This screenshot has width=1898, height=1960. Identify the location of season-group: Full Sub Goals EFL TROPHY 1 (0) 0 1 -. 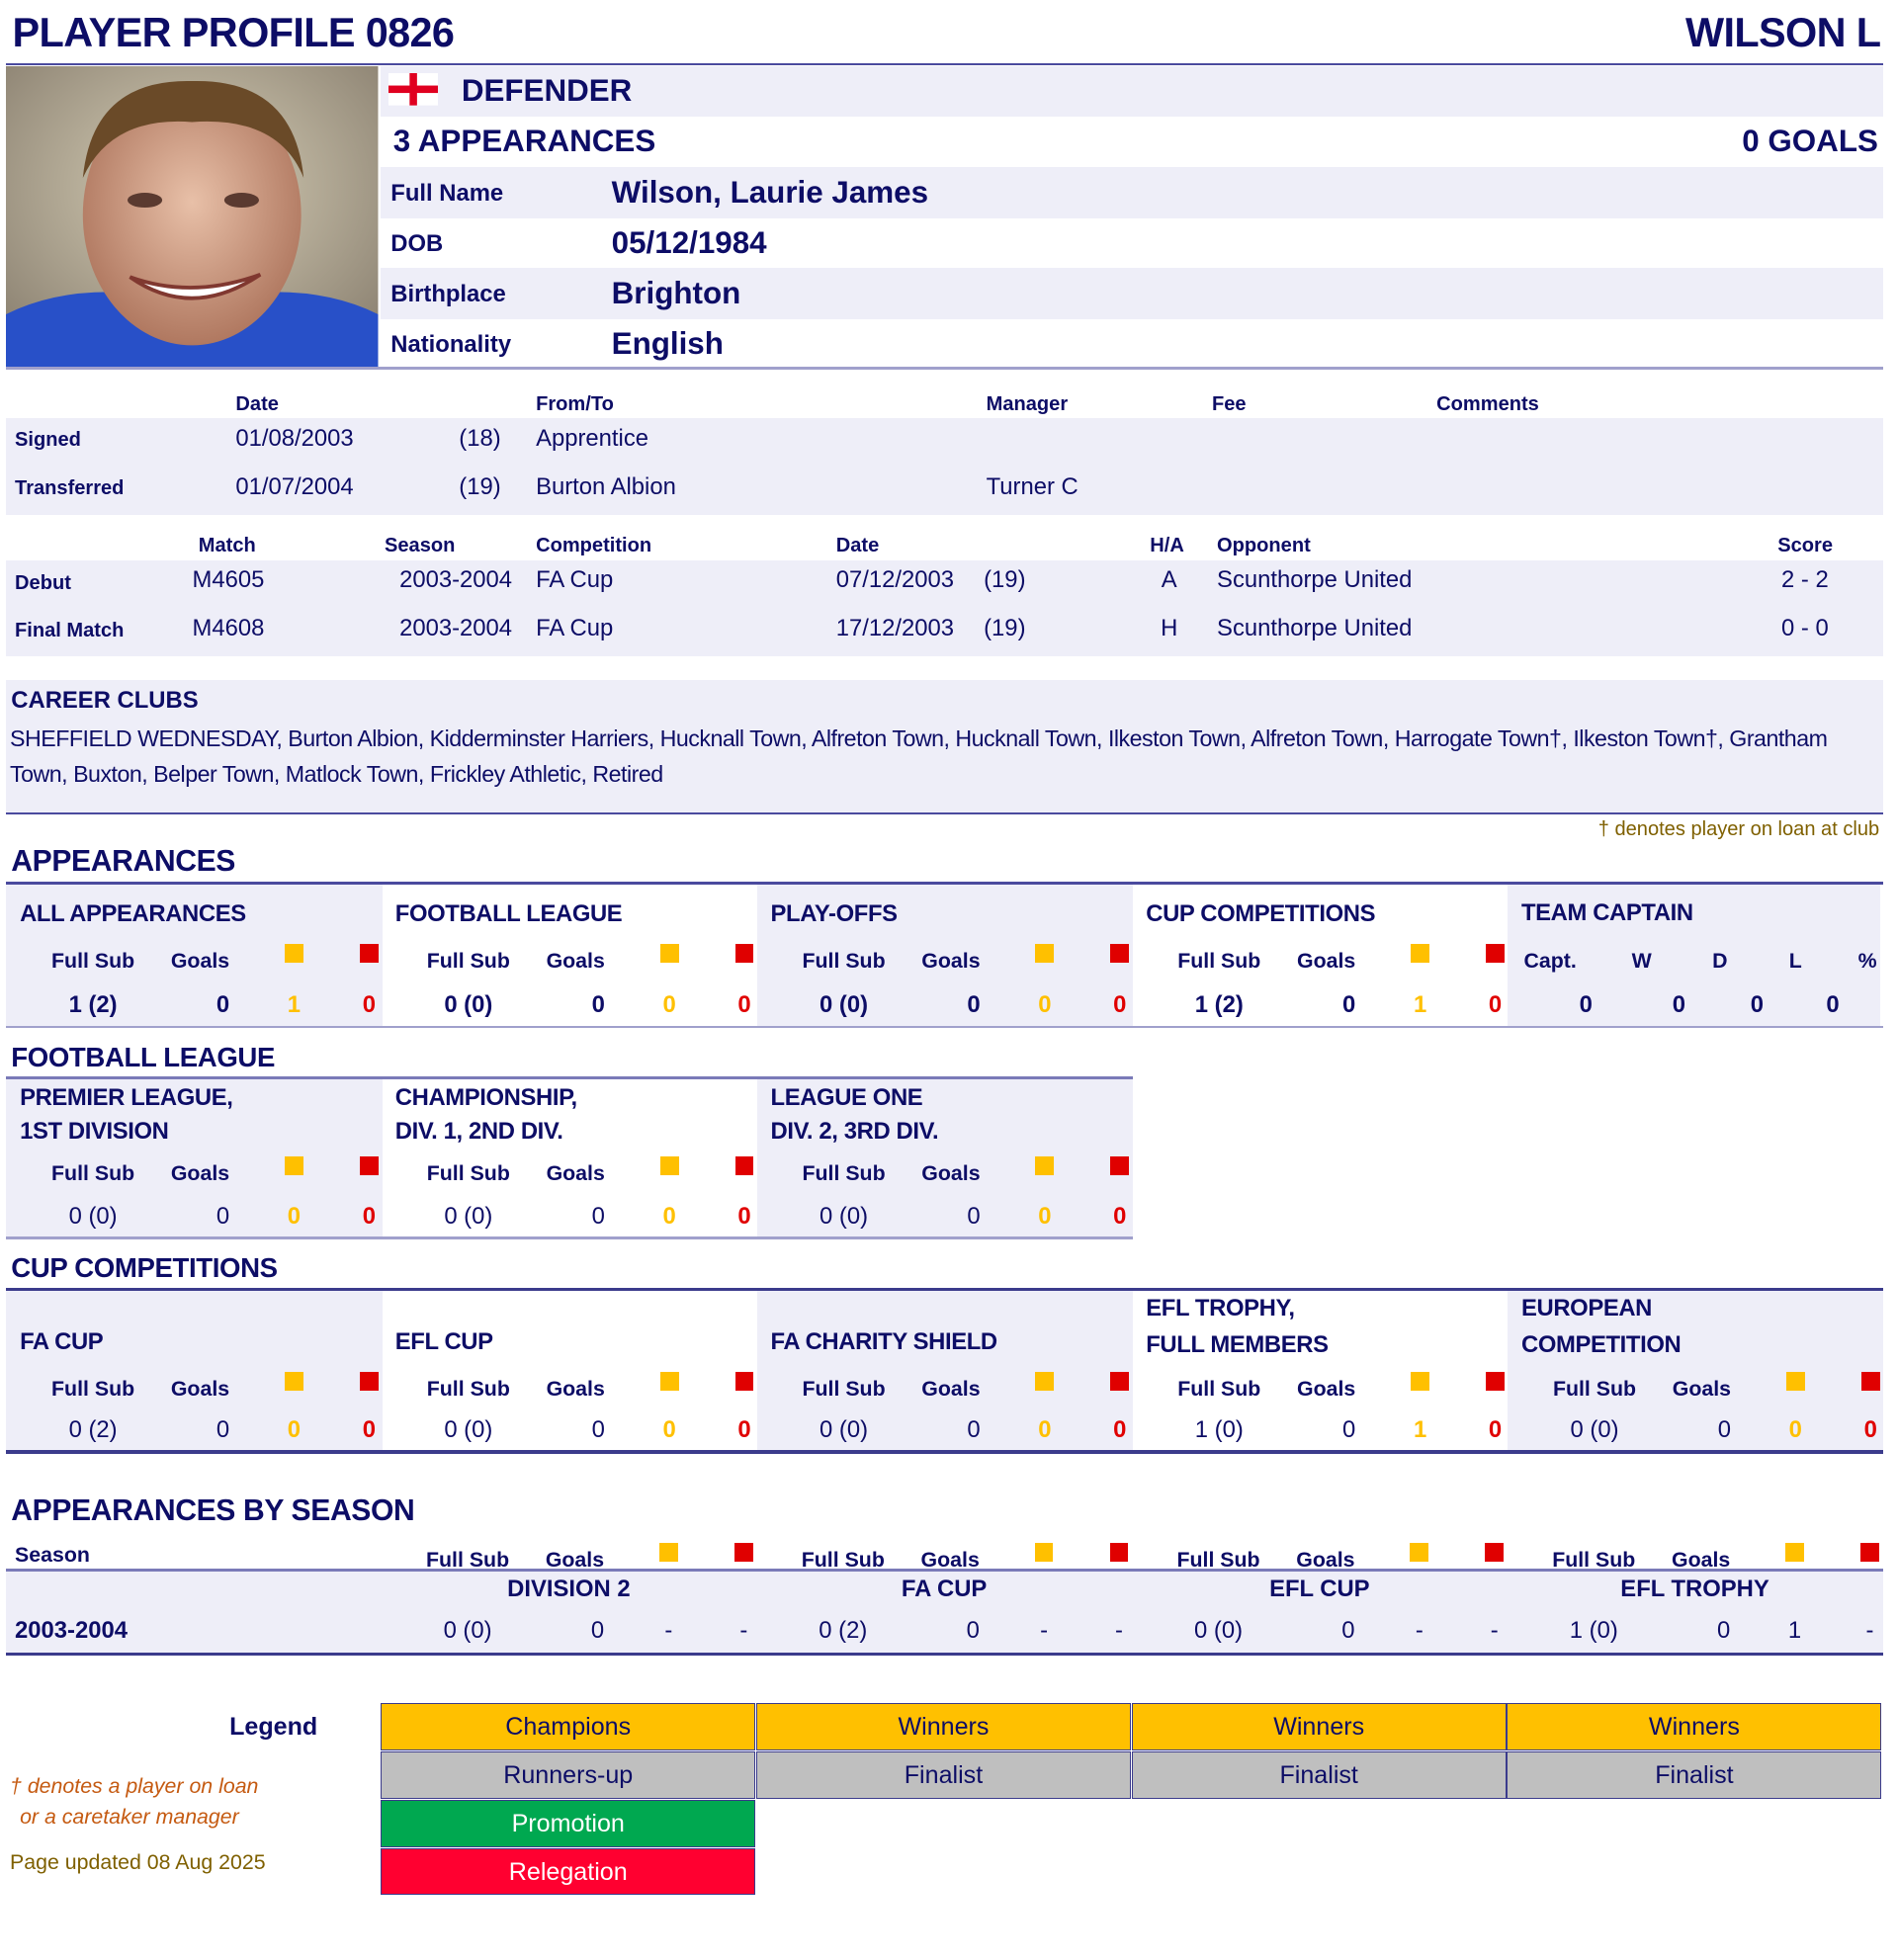
(1695, 1597).